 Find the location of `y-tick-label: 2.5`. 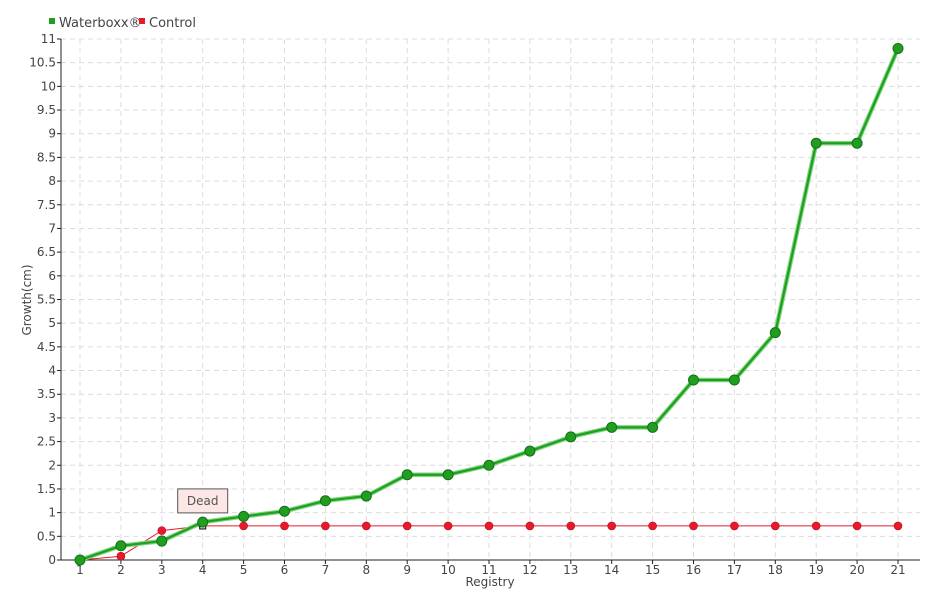

y-tick-label: 2.5 is located at coordinates (46, 442).